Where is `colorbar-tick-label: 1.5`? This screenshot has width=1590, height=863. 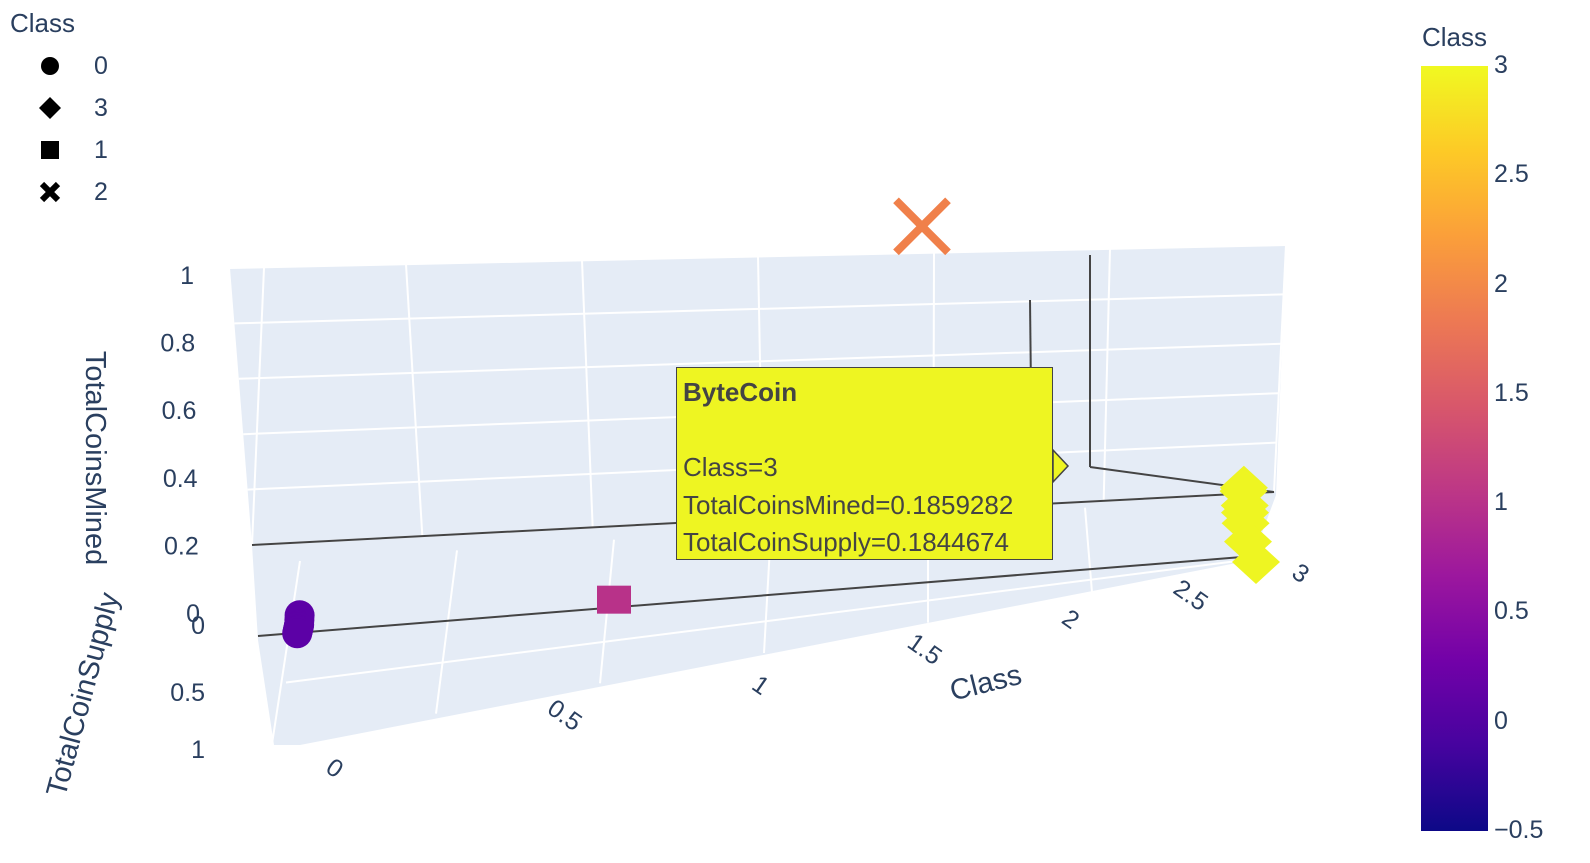
colorbar-tick-label: 1.5 is located at coordinates (1511, 392).